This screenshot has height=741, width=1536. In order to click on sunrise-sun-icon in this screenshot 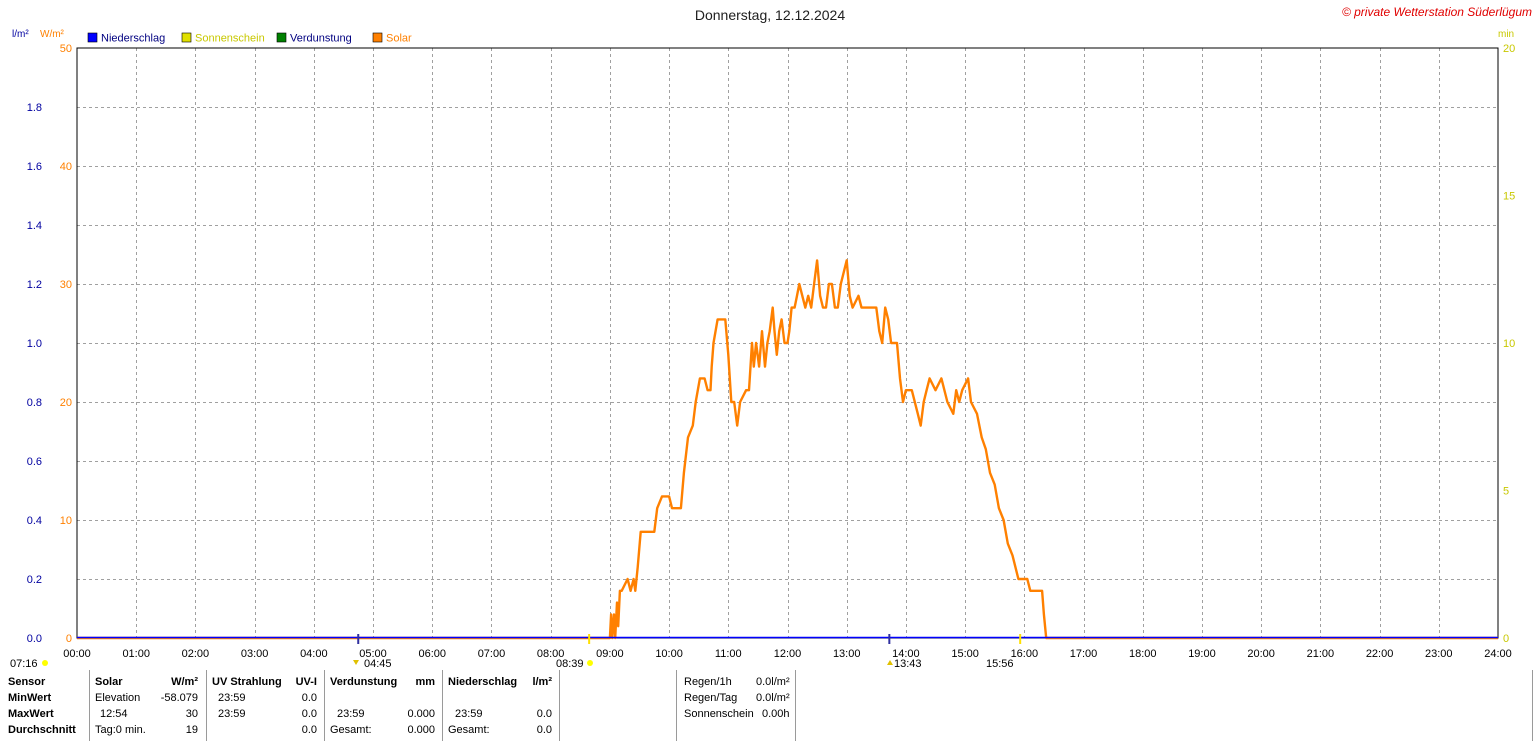, I will do `click(45, 663)`.